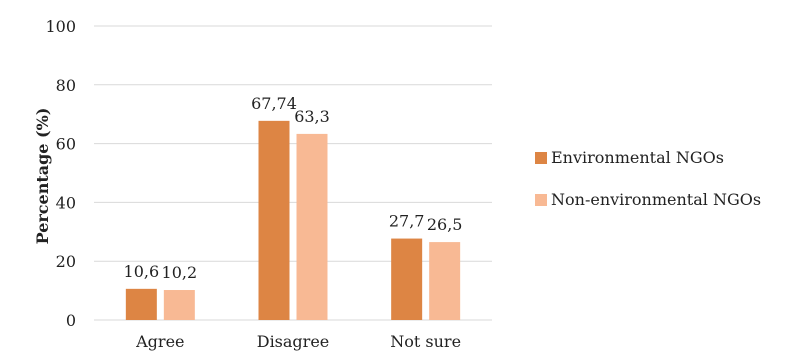 This screenshot has width=785, height=356. What do you see at coordinates (407, 221) in the screenshot?
I see `data-label: 27,7` at bounding box center [407, 221].